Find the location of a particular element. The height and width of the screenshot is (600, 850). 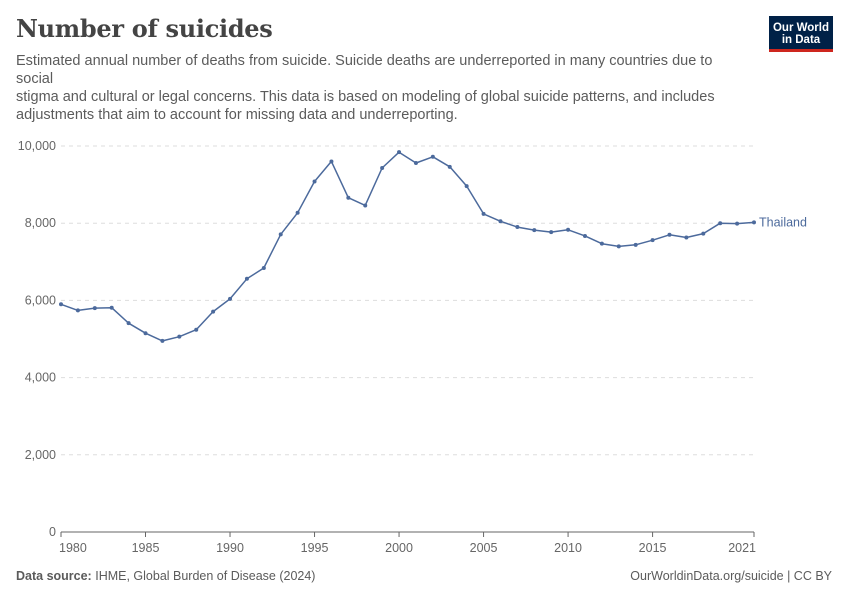

y-tick-label: 0 is located at coordinates (52, 532).